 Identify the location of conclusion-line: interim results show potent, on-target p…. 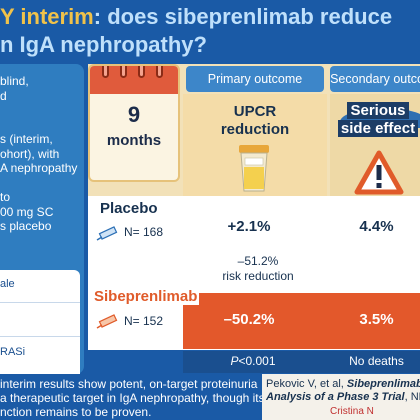
(129, 384).